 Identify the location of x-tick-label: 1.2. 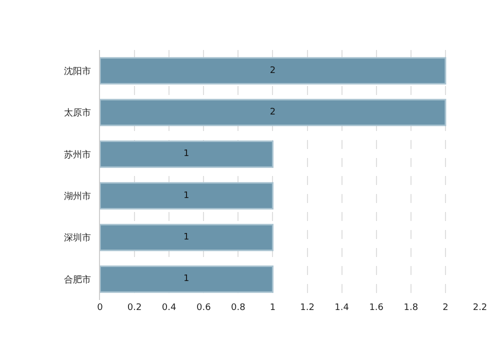
(307, 308).